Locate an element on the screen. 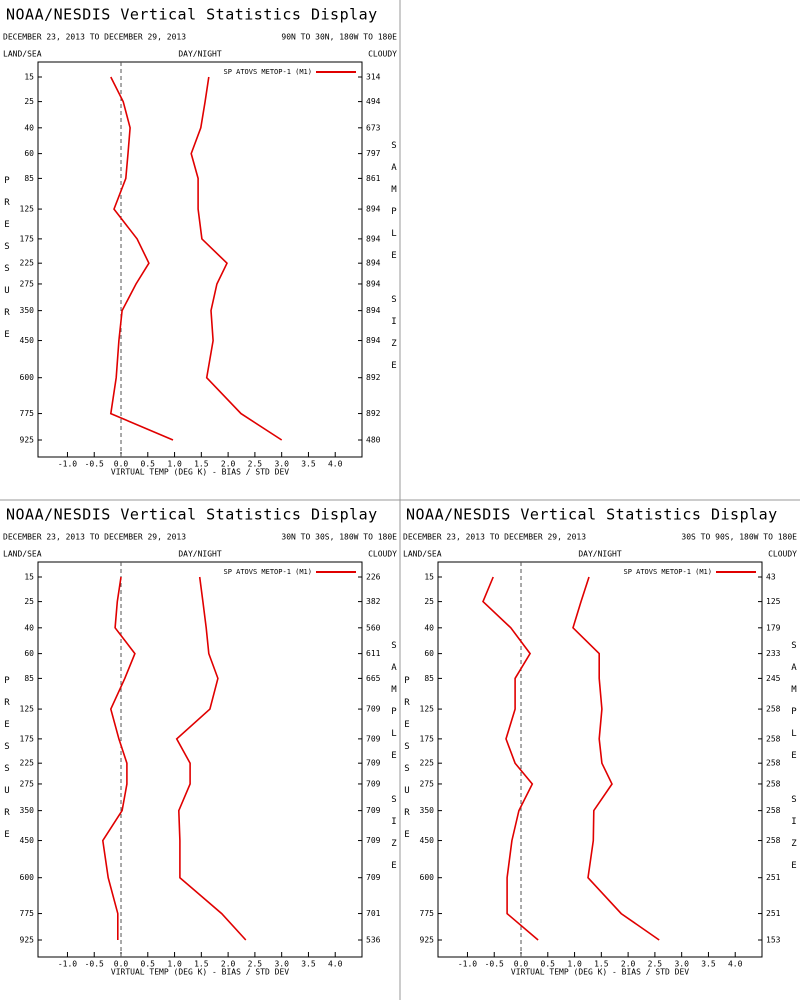 This screenshot has width=800, height=1000. sample-size-label: 179 is located at coordinates (773, 627).